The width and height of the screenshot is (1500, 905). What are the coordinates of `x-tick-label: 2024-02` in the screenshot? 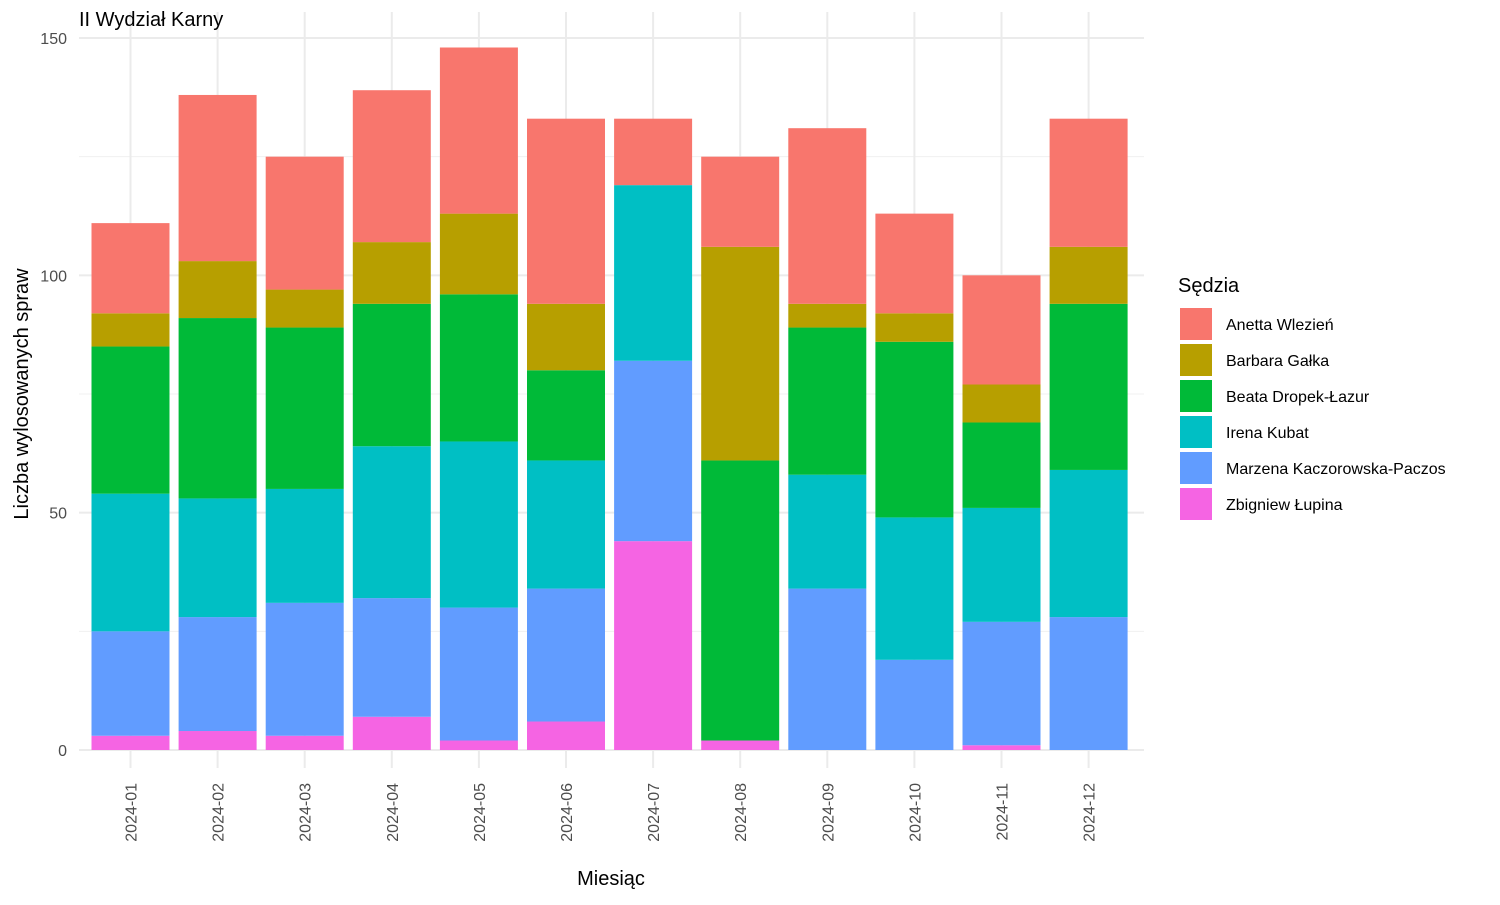 It's located at (219, 812).